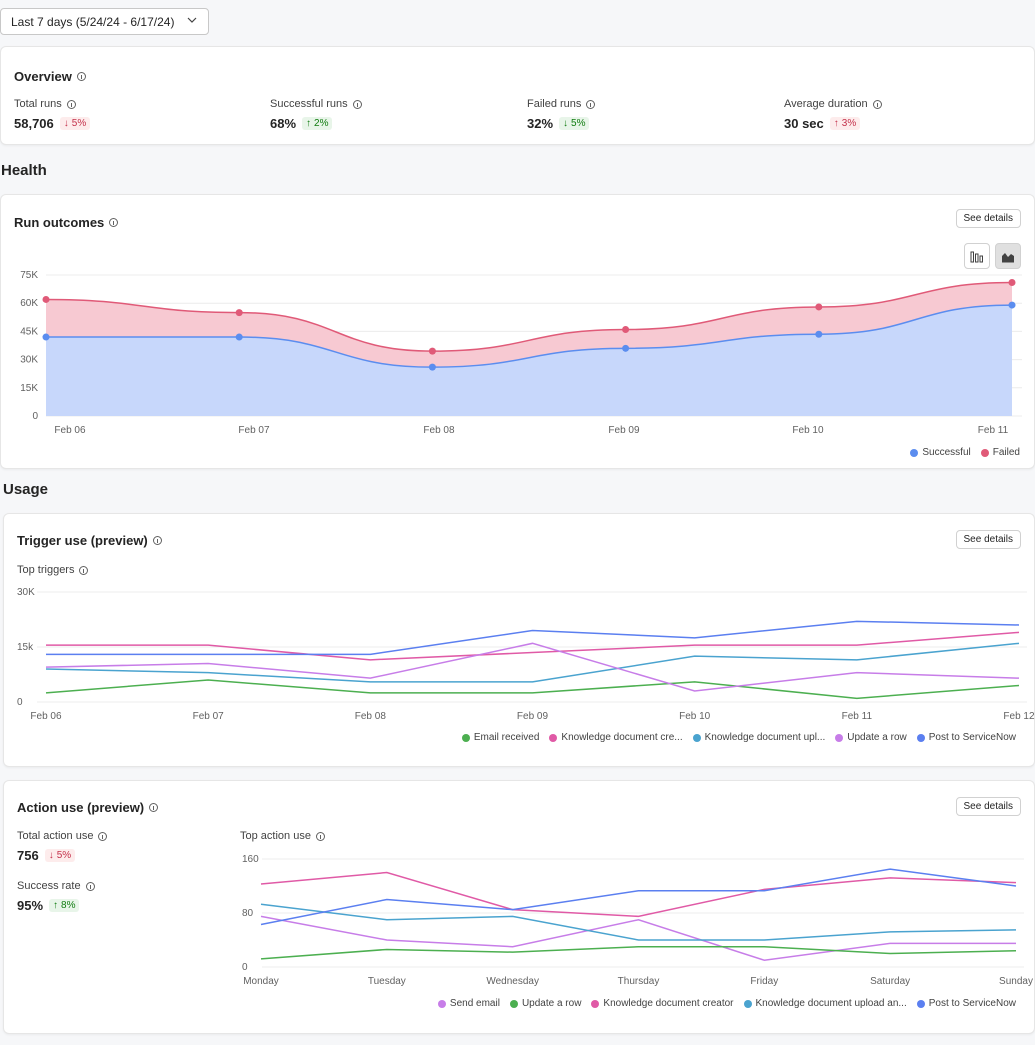 This screenshot has height=1045, width=1035. What do you see at coordinates (30, 905) in the screenshot?
I see `success-rate-value: 95%` at bounding box center [30, 905].